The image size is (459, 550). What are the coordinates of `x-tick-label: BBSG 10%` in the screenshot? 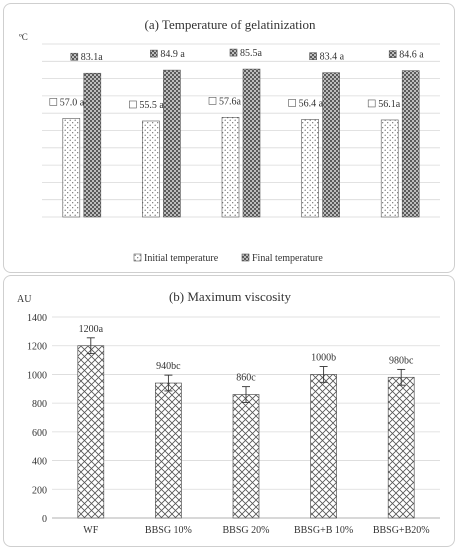 It's located at (168, 530).